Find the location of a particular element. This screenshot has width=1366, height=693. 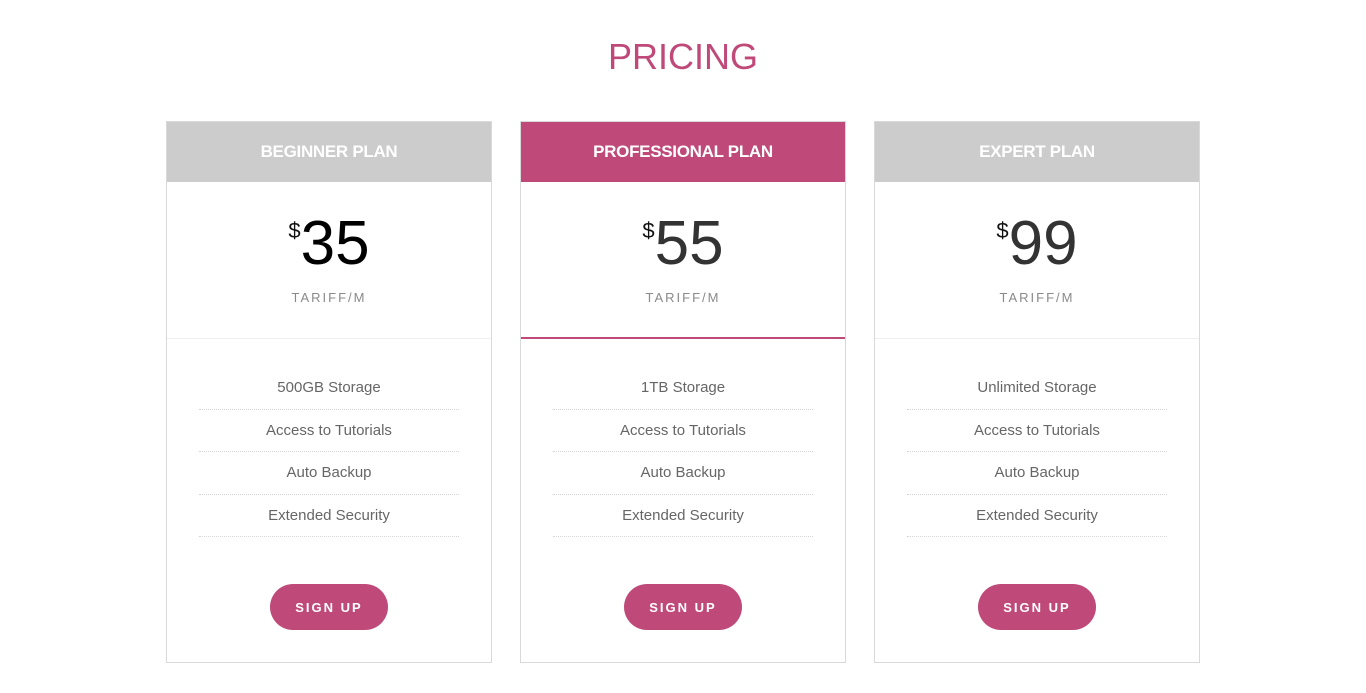

price: $35 is located at coordinates (329, 243).